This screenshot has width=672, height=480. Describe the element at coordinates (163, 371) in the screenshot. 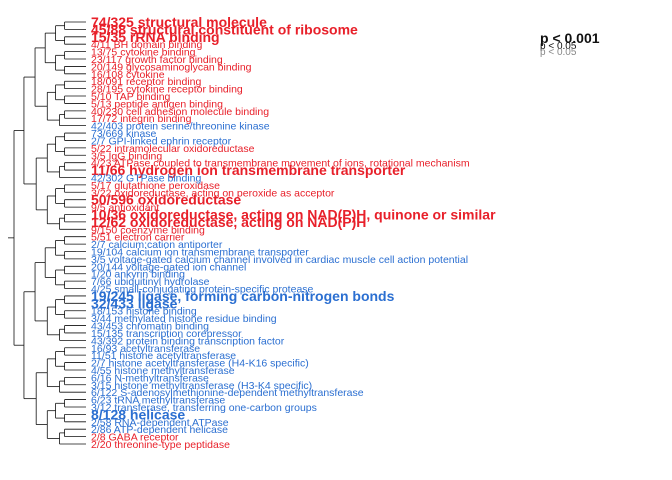

I see `term-label: 4/55 histone methyltransferase` at that location.